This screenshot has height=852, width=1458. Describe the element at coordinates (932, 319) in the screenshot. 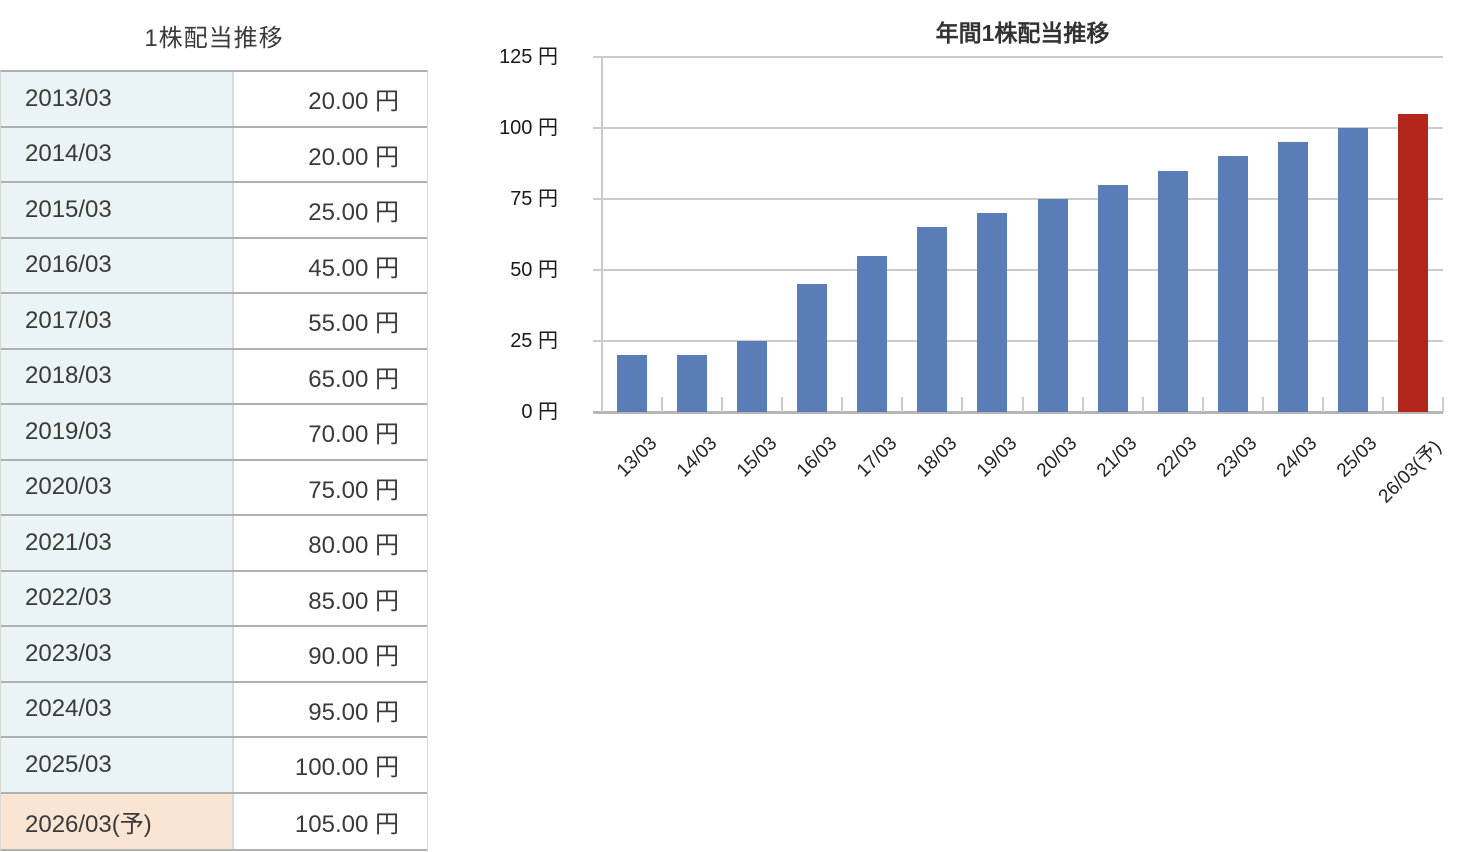

I see `bar-18/03` at that location.